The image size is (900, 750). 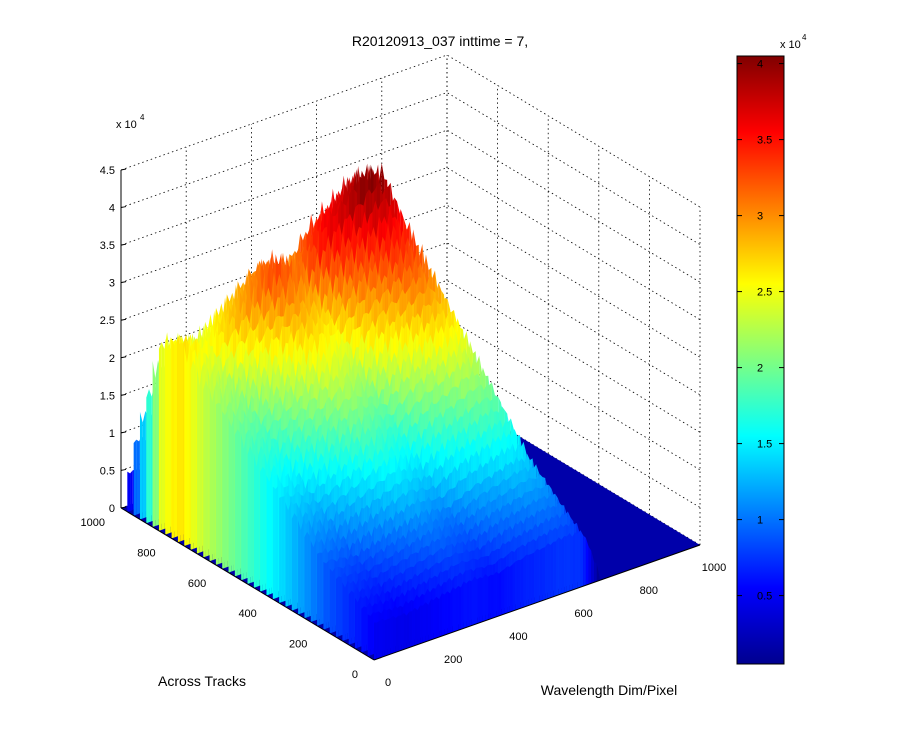 What do you see at coordinates (107, 246) in the screenshot?
I see `z-tick-label: 3.5` at bounding box center [107, 246].